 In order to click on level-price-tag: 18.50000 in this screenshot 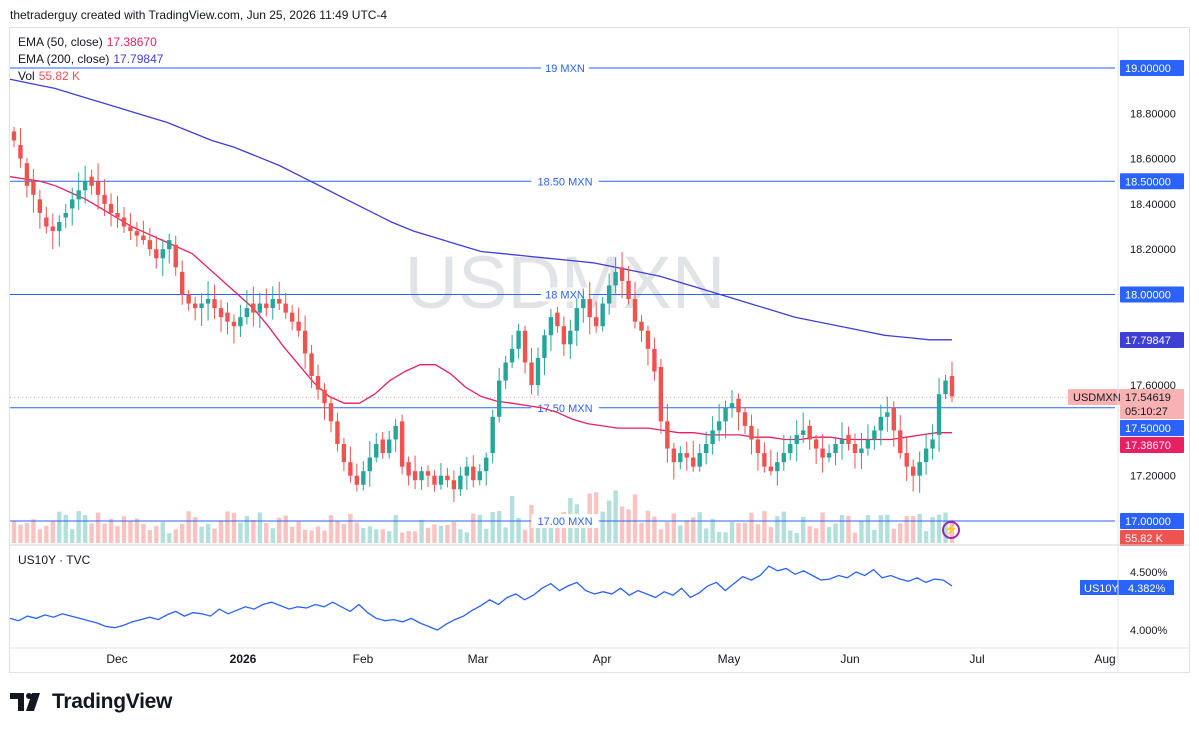, I will do `click(1152, 181)`.